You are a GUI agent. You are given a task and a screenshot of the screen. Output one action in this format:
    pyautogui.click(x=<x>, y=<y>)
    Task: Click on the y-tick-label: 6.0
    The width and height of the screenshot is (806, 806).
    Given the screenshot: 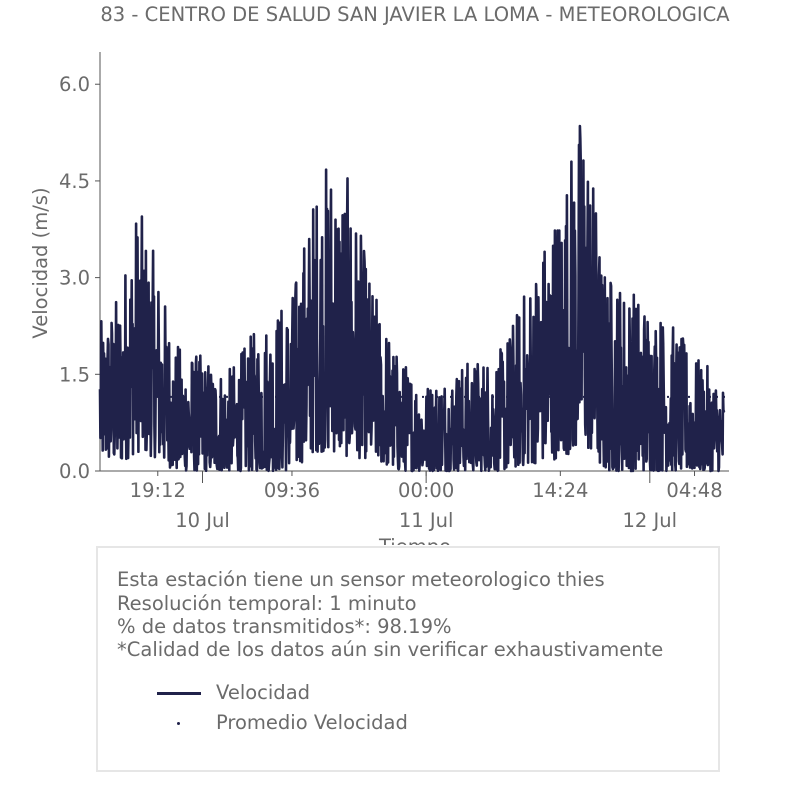 What is the action you would take?
    pyautogui.click(x=74, y=84)
    